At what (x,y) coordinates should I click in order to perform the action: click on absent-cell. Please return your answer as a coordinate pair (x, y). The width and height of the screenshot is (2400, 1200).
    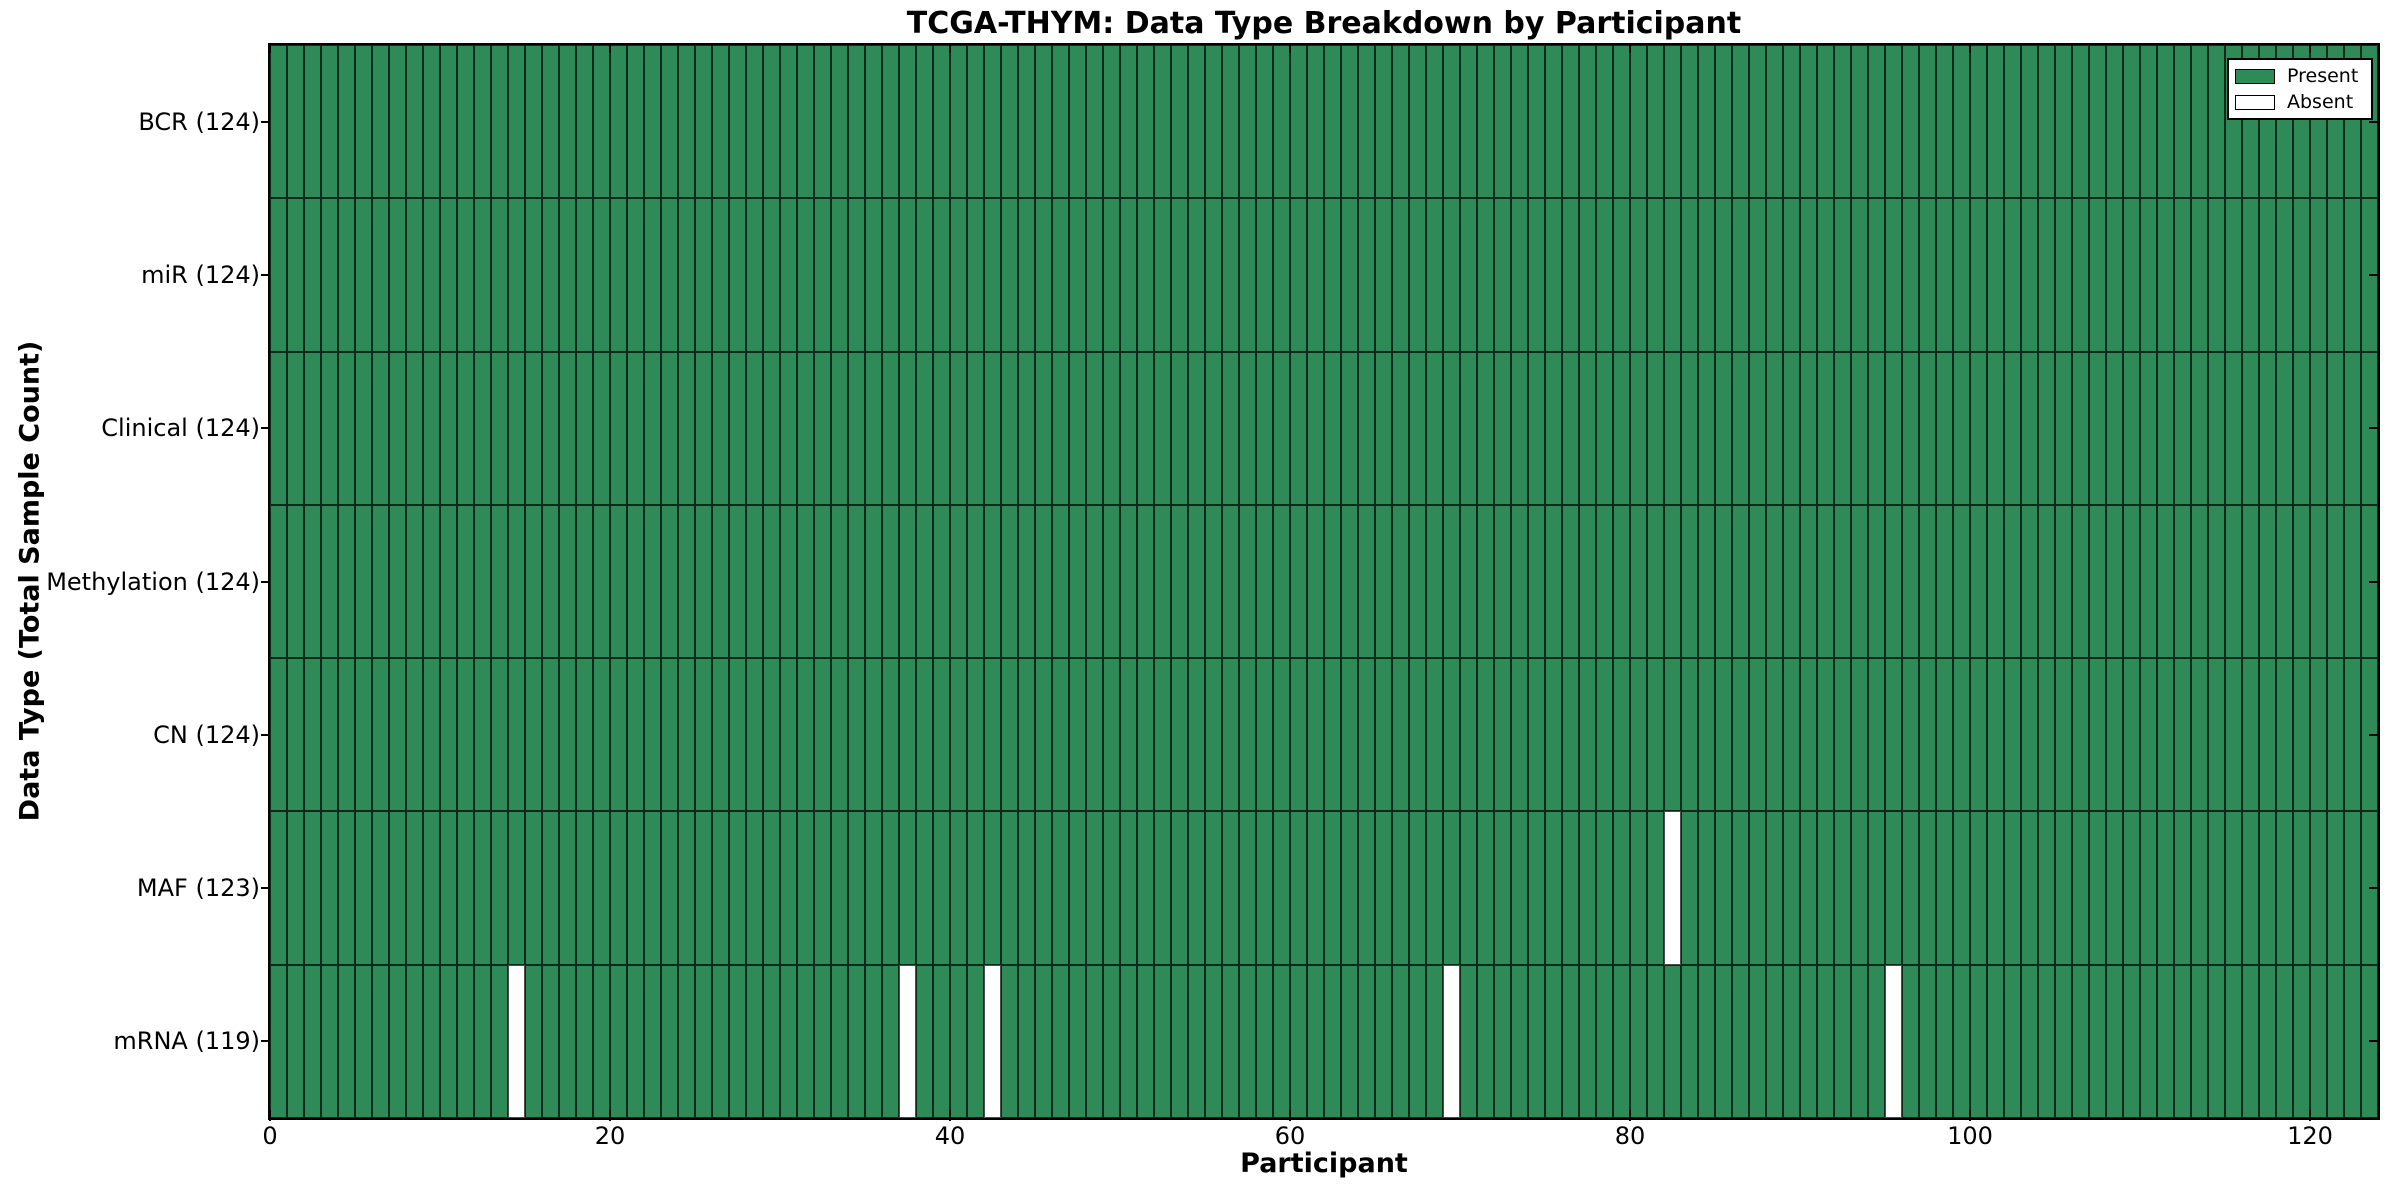
    Looking at the image, I should click on (907, 1041).